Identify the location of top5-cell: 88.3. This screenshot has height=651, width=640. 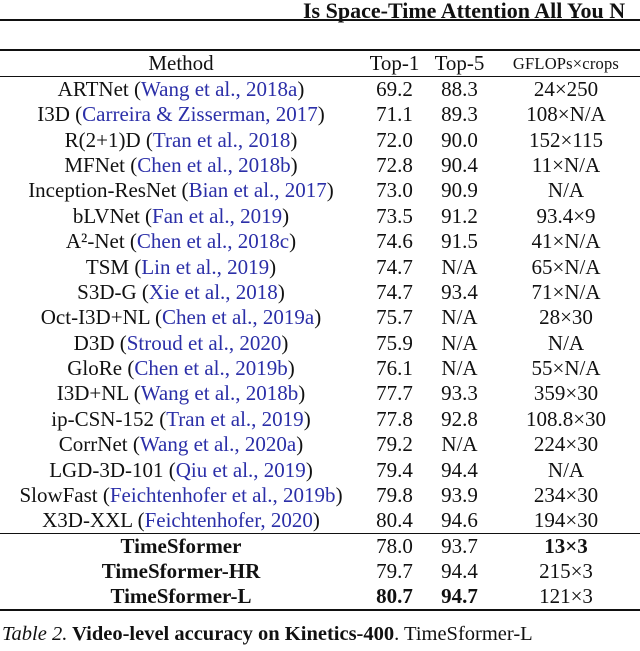
(459, 89).